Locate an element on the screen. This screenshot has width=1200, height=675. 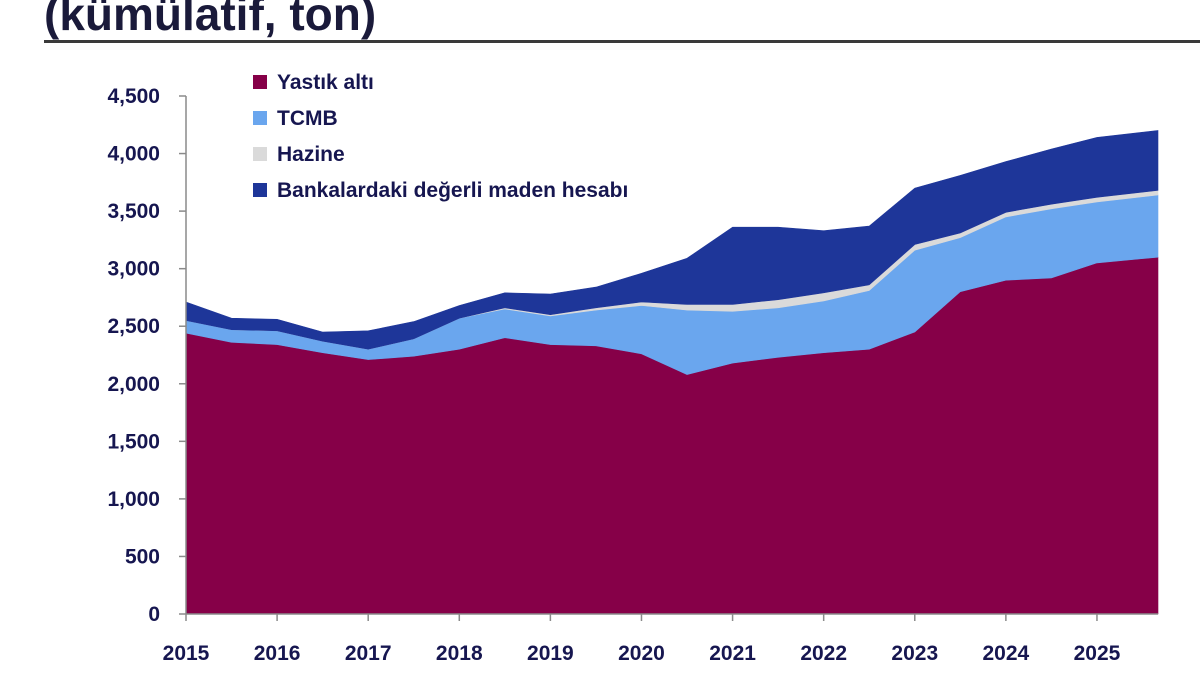
y-tick-label: 4,500 is located at coordinates (133, 96).